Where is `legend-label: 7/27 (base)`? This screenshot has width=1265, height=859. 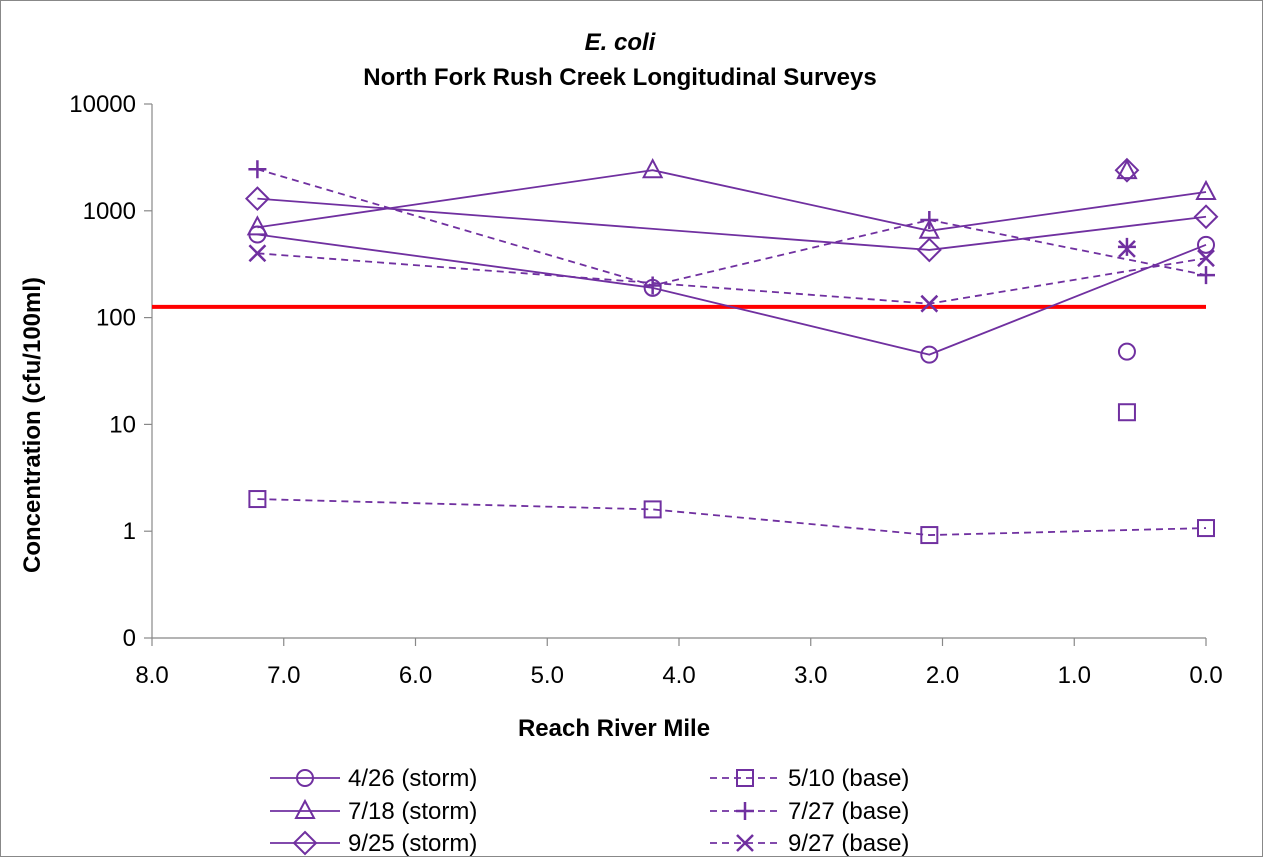 legend-label: 7/27 (base) is located at coordinates (848, 811).